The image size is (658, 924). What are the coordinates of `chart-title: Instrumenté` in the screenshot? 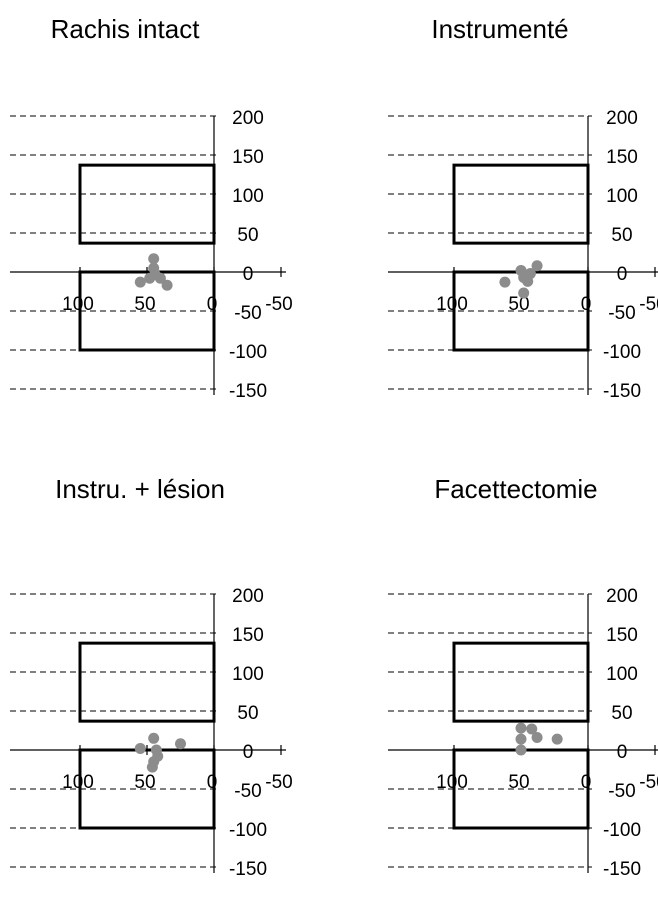 It's located at (499, 29).